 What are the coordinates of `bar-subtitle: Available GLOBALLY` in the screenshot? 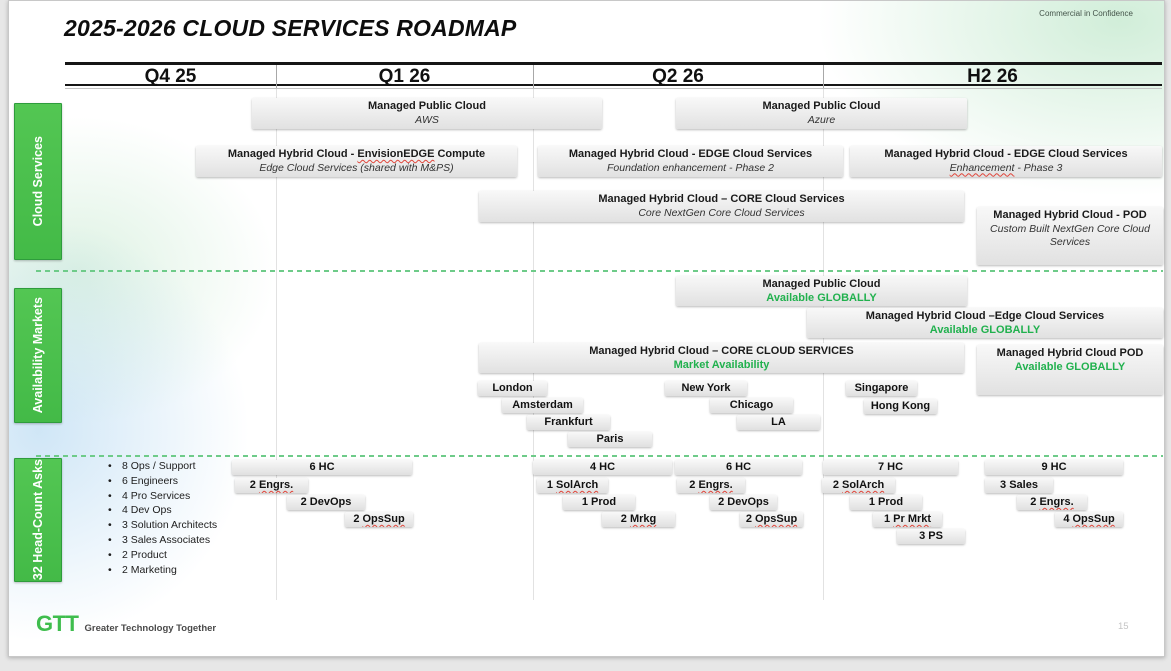 It's located at (821, 298).